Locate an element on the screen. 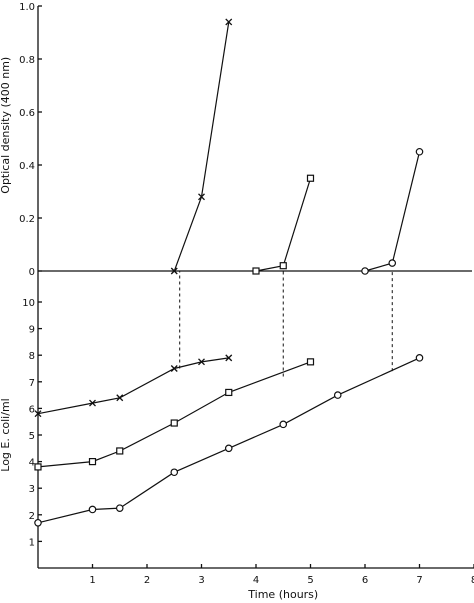  log-tick-label: 5 is located at coordinates (32, 436).